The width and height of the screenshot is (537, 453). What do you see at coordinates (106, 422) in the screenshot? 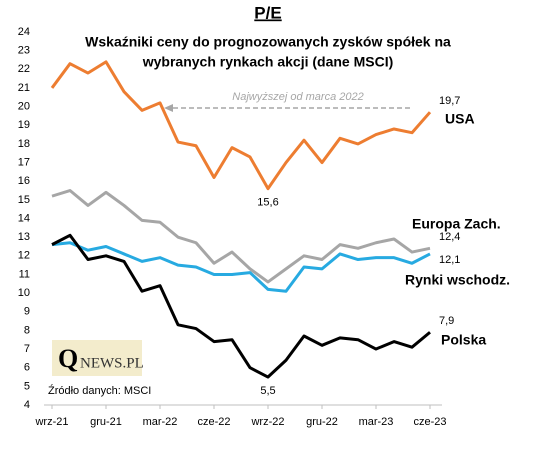
I see `x-tick-label: gru-21` at bounding box center [106, 422].